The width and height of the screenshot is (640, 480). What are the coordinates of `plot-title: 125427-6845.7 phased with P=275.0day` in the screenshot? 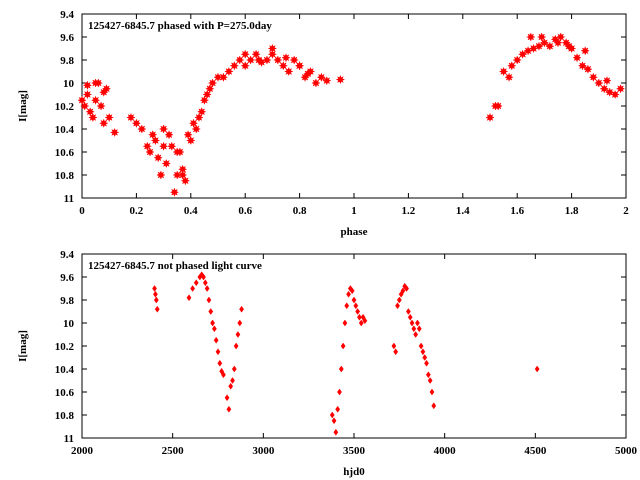 It's located at (180, 26).